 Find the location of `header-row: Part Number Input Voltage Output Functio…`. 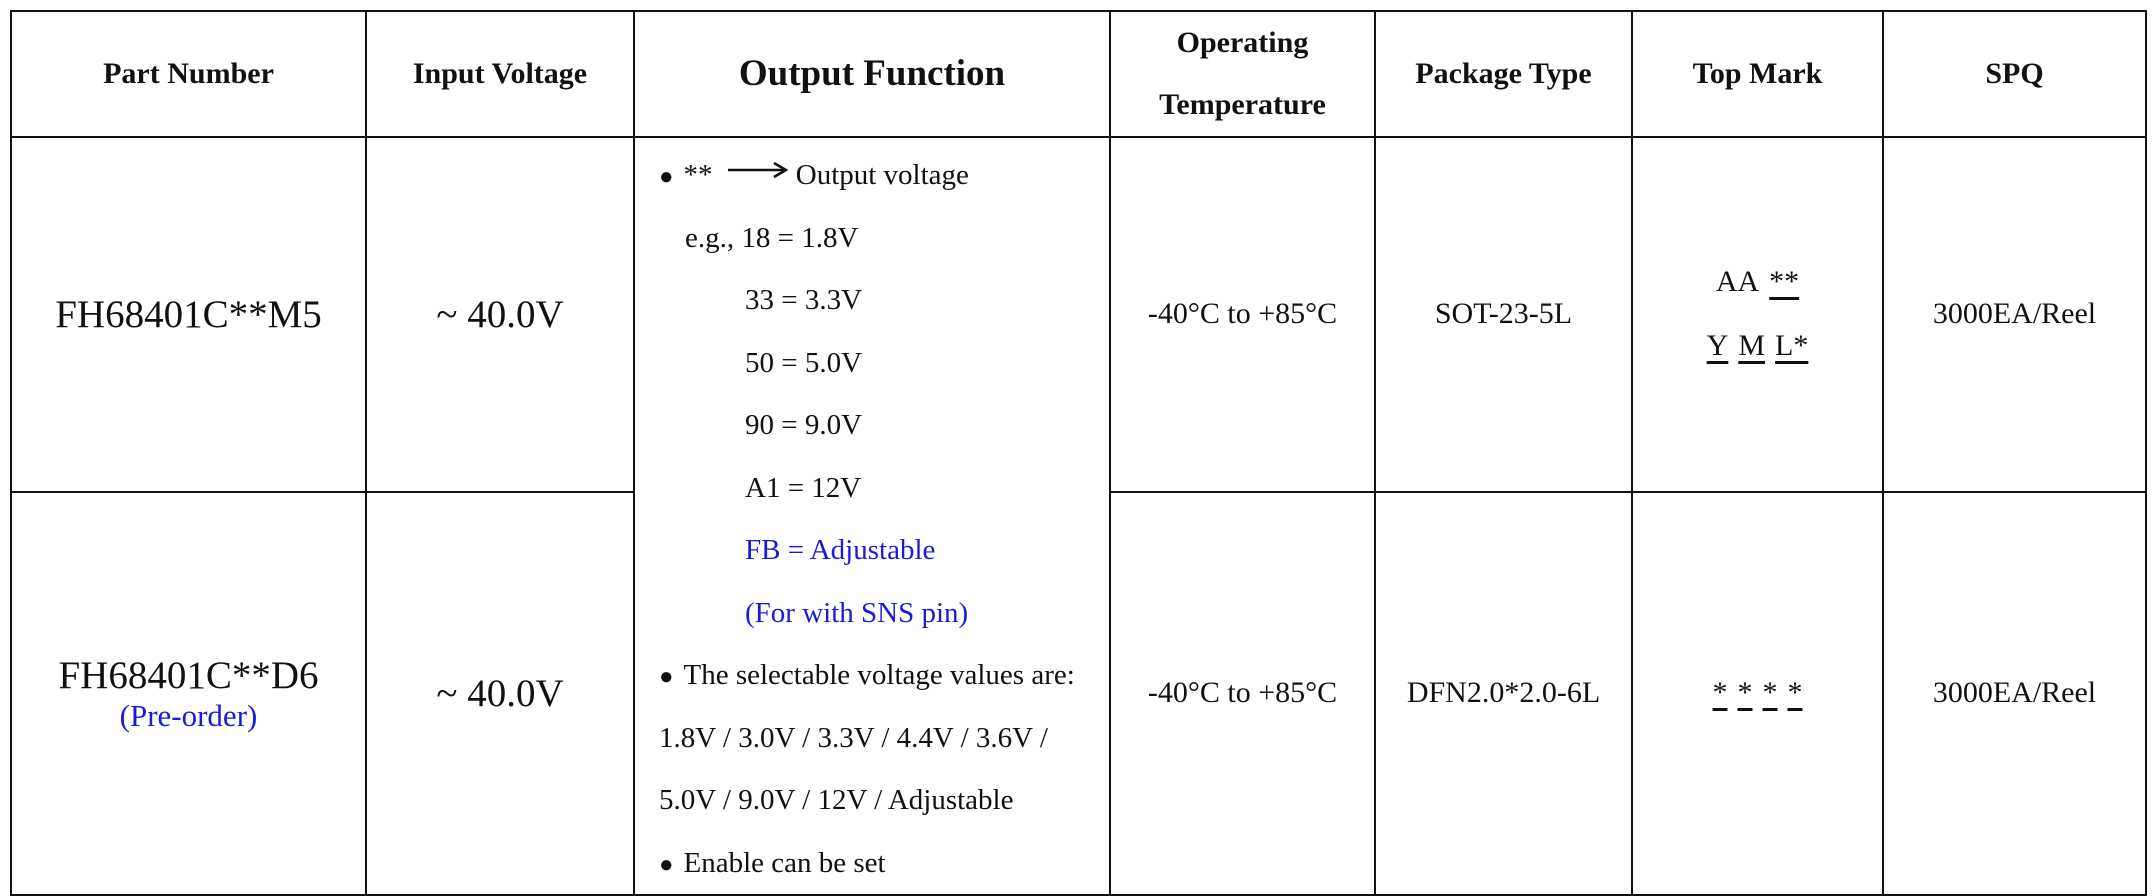

header-row: Part Number Input Voltage Output Functio… is located at coordinates (1078, 74).